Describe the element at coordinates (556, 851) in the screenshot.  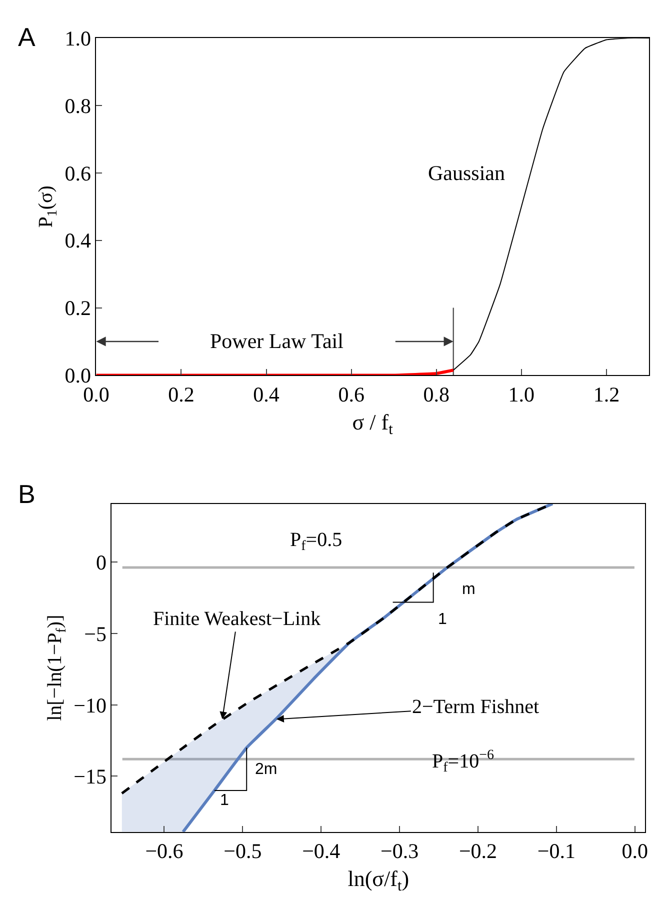
I see `x-tick-label: −0.1` at that location.